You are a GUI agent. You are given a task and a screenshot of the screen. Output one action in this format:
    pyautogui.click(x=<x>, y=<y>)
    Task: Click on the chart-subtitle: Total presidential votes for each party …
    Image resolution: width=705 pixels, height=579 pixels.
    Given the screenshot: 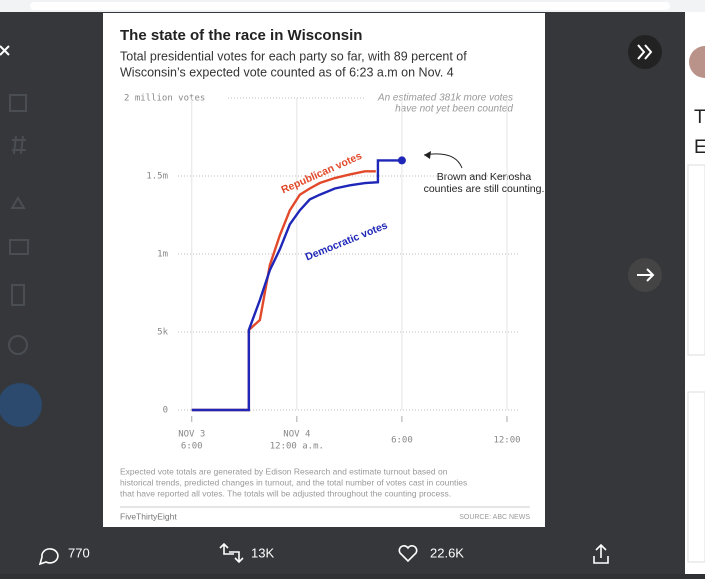 What is the action you would take?
    pyautogui.click(x=293, y=56)
    